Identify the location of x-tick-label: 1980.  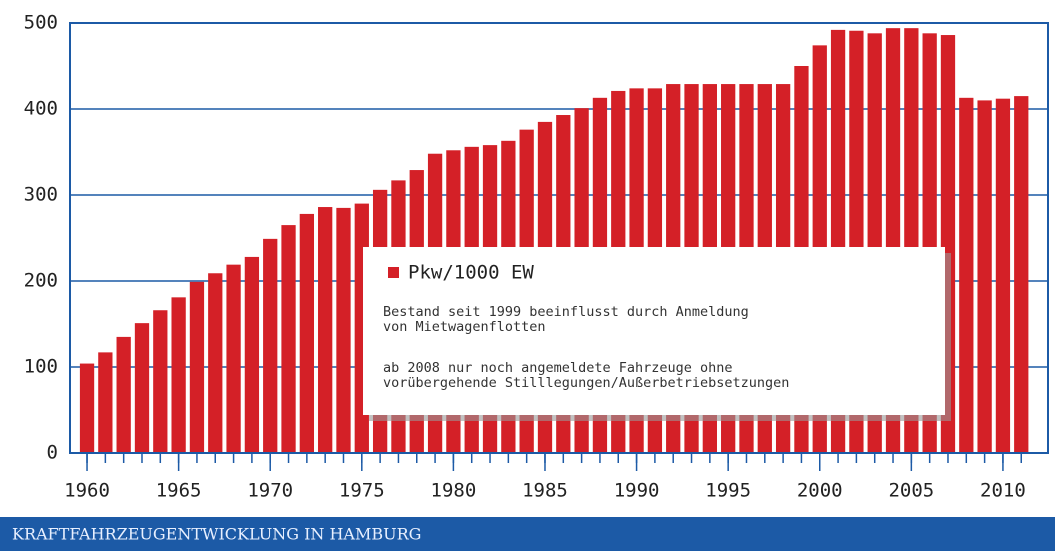
(454, 491).